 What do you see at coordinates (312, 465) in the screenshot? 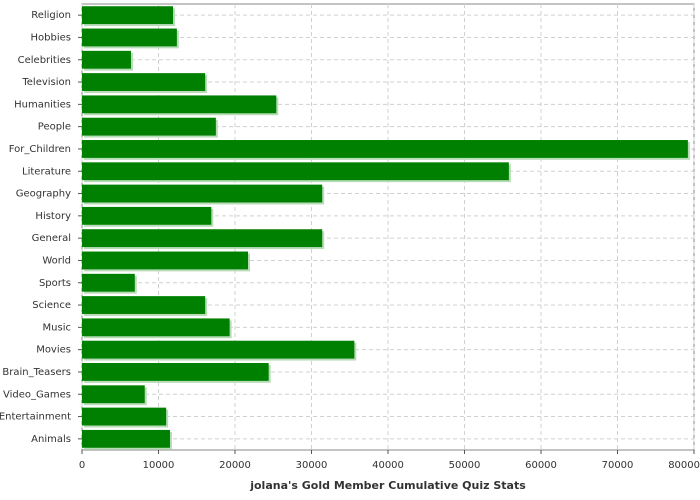
I see `x-tick-label: 30000` at bounding box center [312, 465].